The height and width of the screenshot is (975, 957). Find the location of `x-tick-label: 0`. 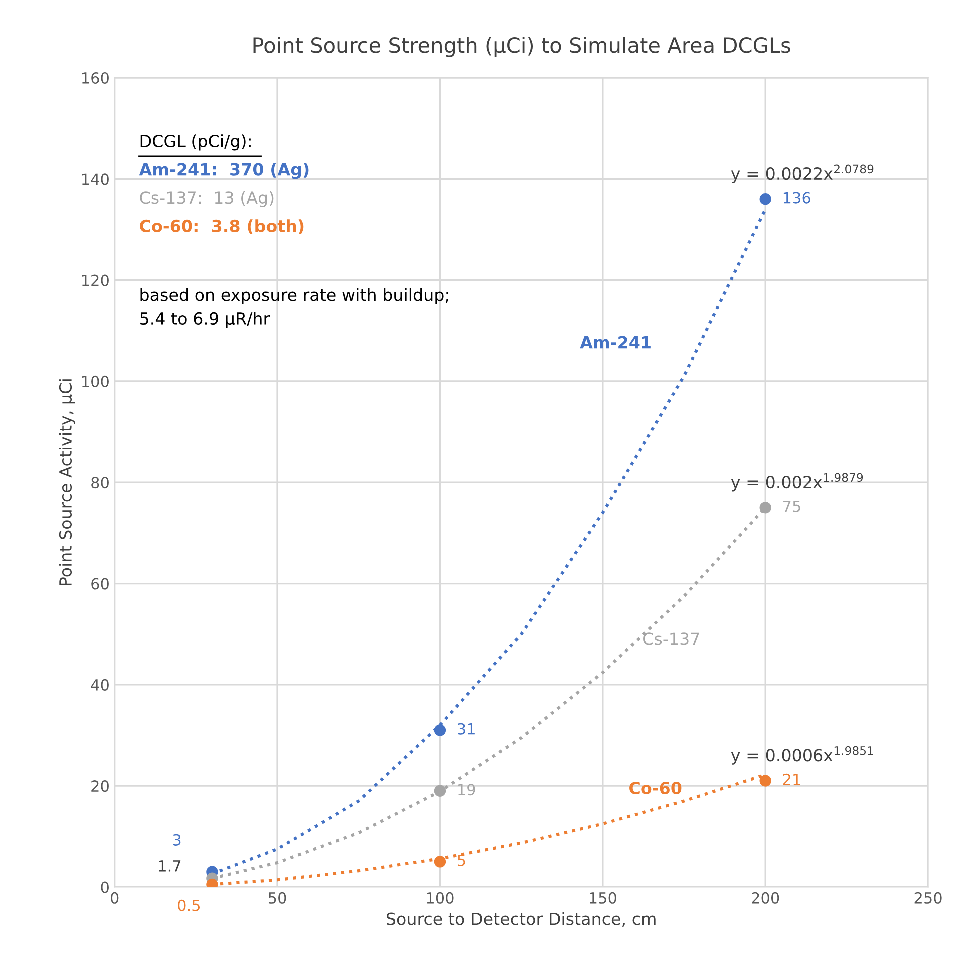

x-tick-label: 0 is located at coordinates (114, 898).